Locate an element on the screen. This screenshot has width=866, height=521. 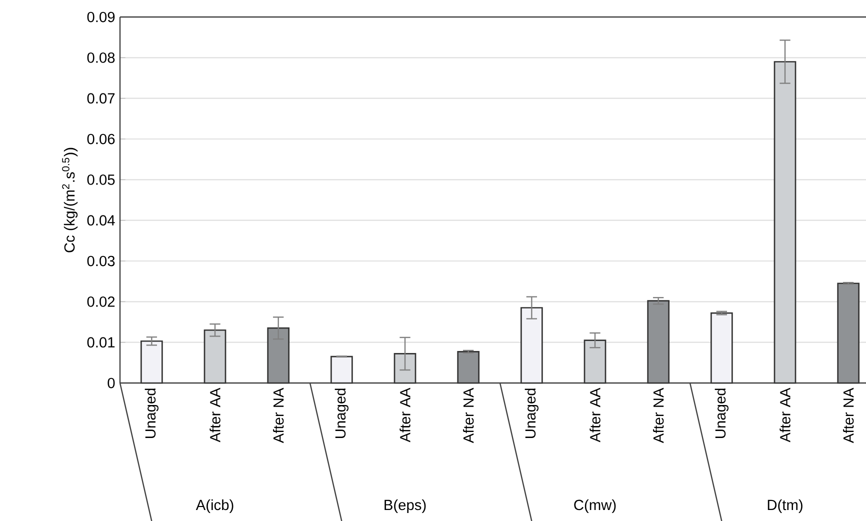
y-tick-label: 0.09 is located at coordinates (101, 17).